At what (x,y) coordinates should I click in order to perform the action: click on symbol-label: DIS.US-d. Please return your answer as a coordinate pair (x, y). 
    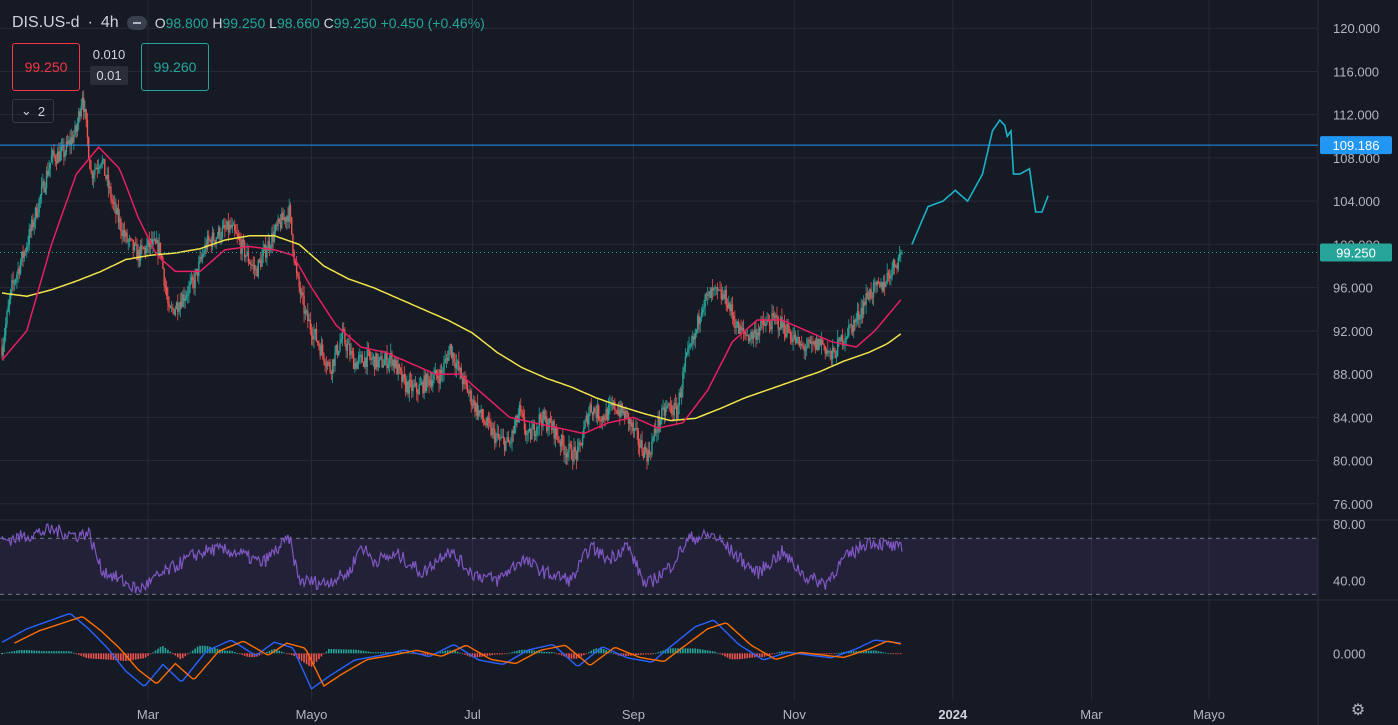
    Looking at the image, I should click on (46, 22).